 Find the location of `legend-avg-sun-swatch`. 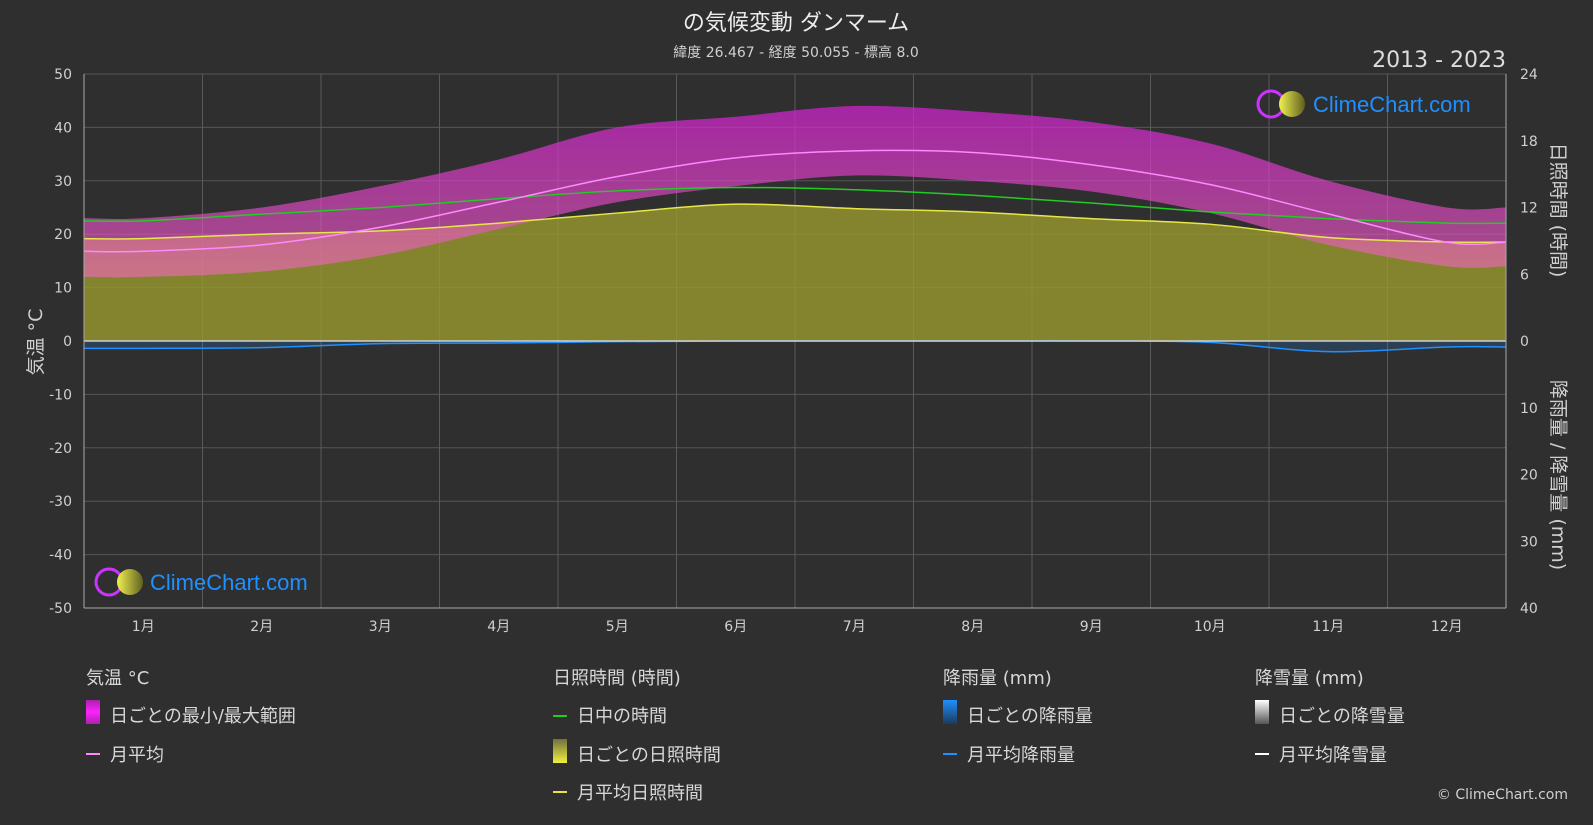

legend-avg-sun-swatch is located at coordinates (560, 792).